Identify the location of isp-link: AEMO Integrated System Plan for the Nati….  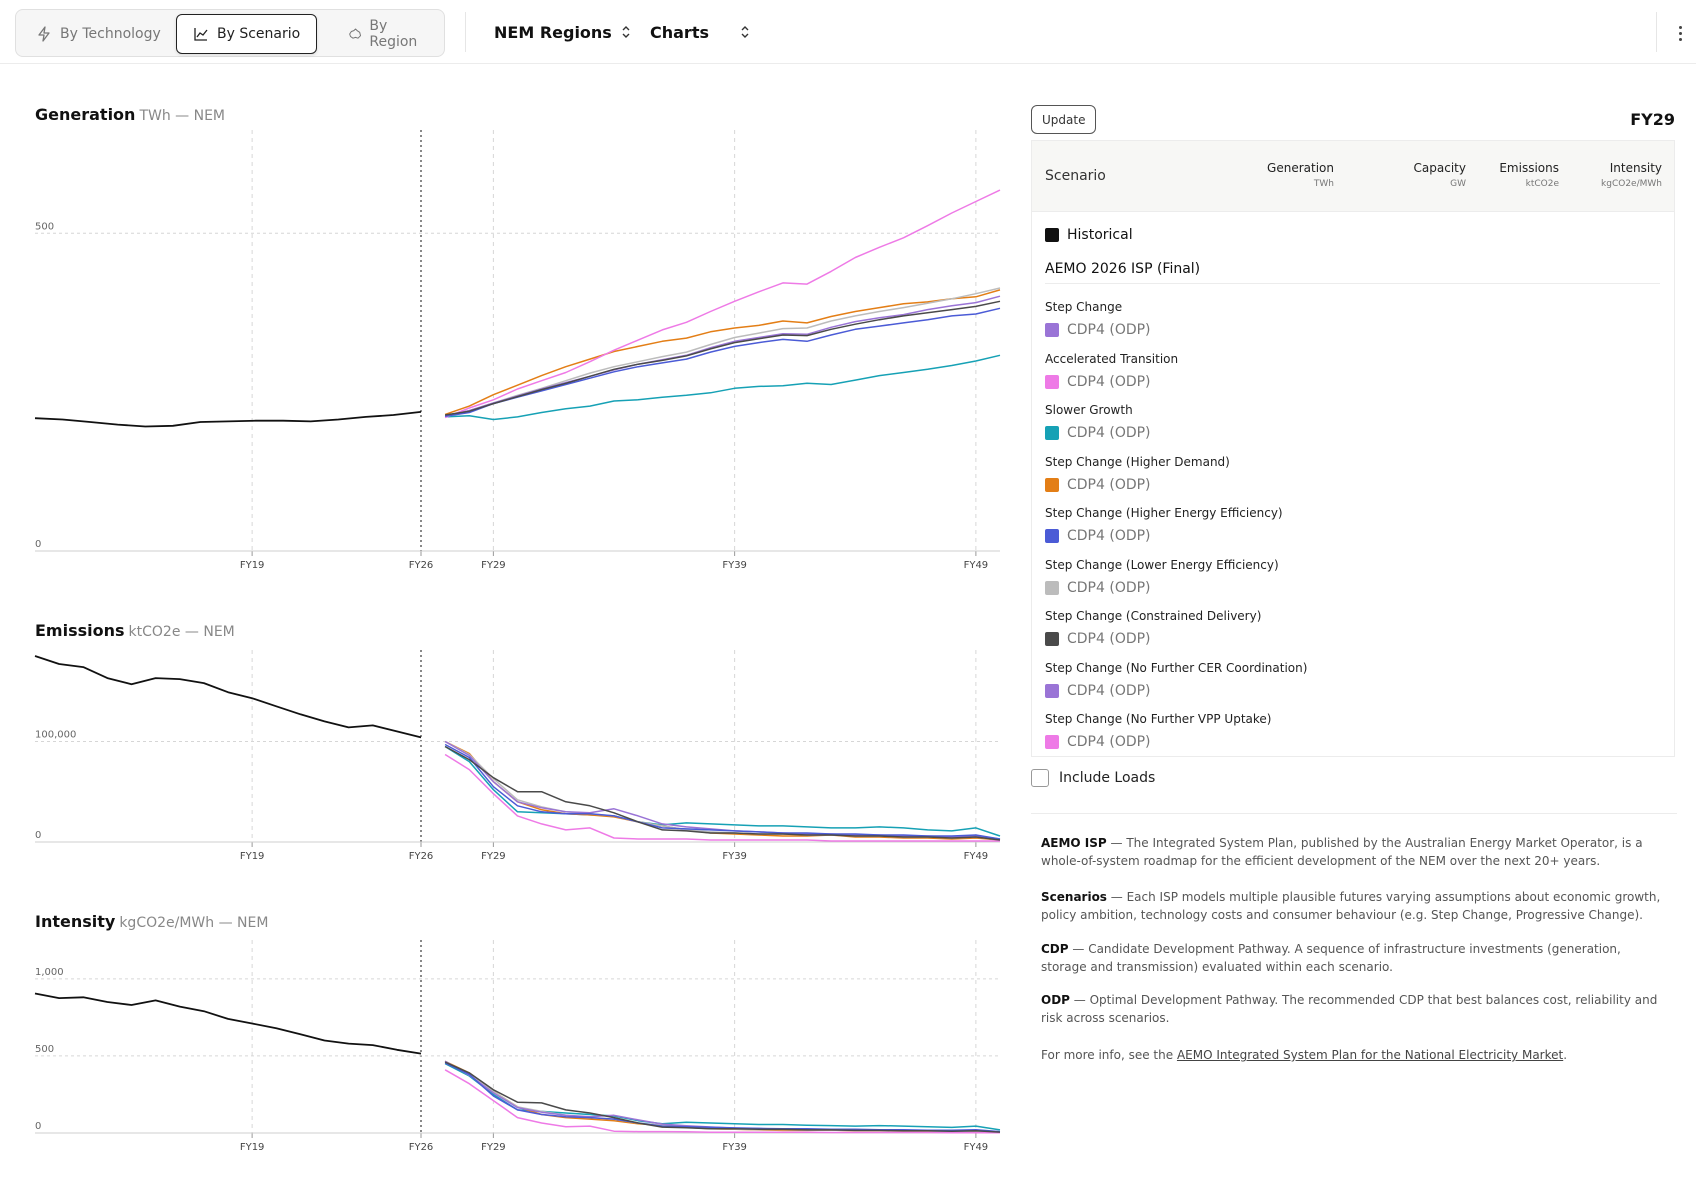
(1370, 1055).